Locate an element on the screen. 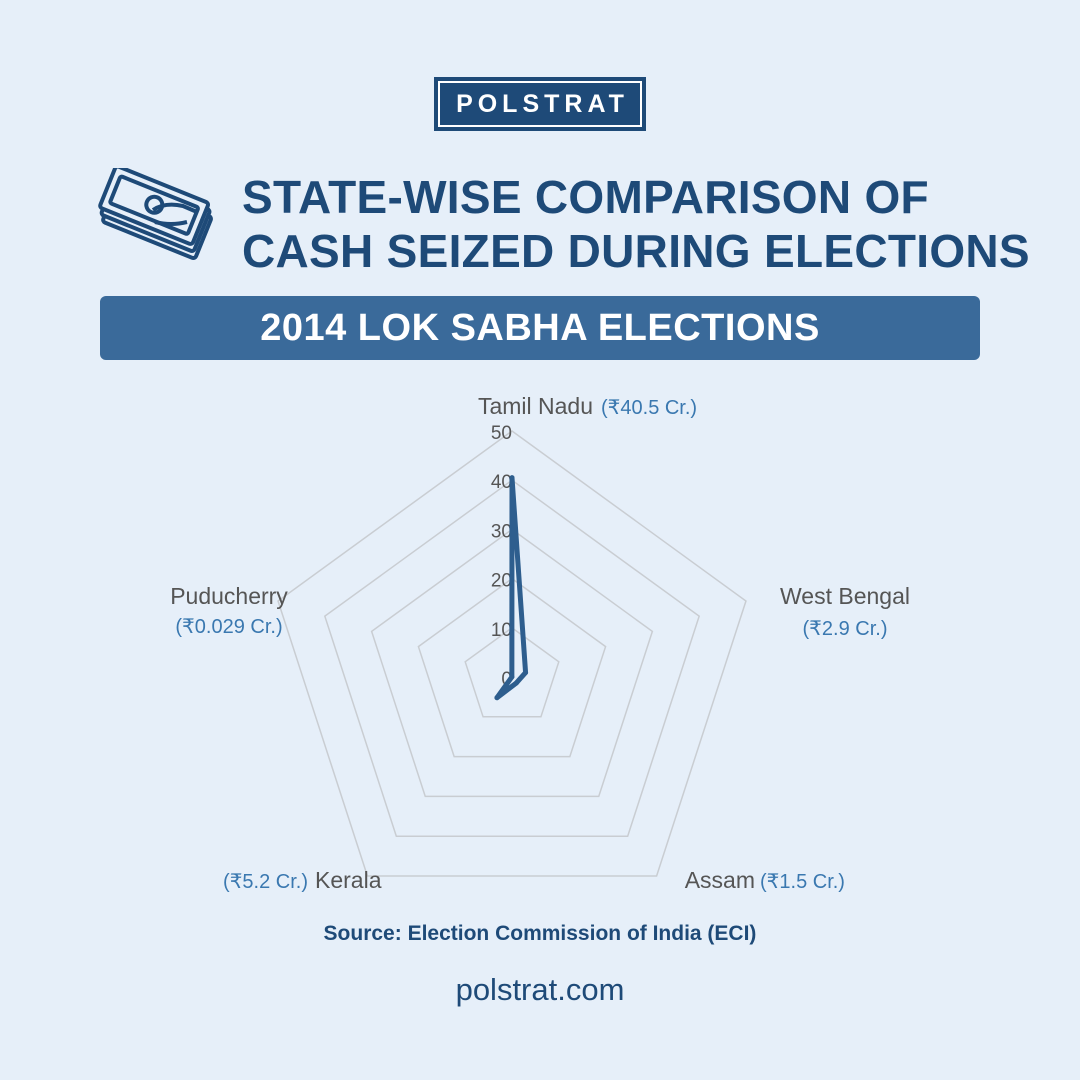 The image size is (1080, 1080). tick-label: 30 is located at coordinates (501, 531).